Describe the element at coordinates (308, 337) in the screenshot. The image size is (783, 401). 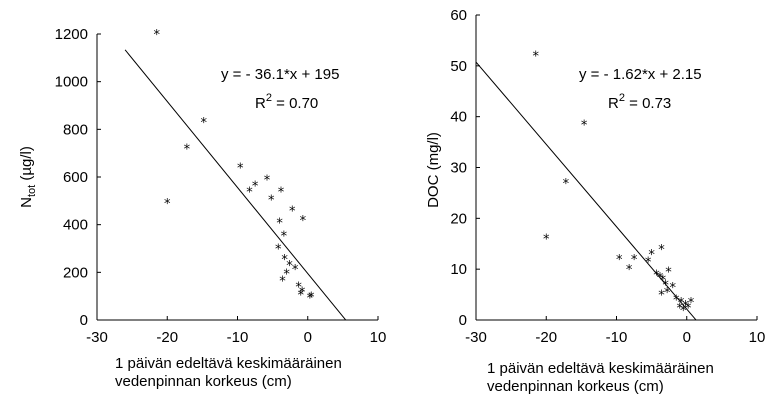
I see `x-tick-label-ntot: 0` at that location.